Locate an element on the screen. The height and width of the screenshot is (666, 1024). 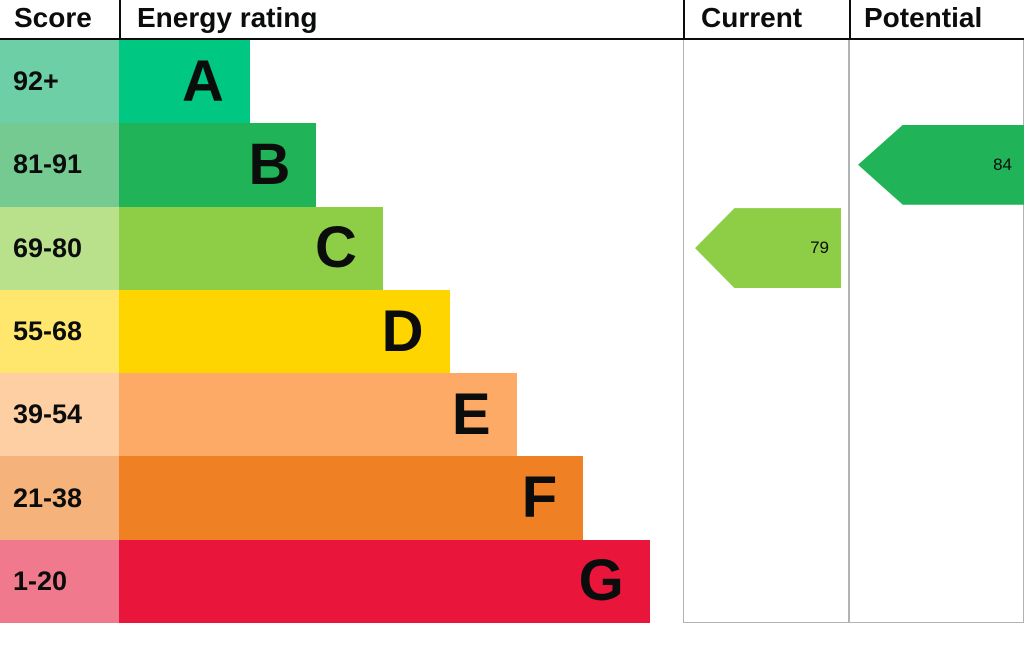
potential-rating-value: 84 is located at coordinates (1002, 164).